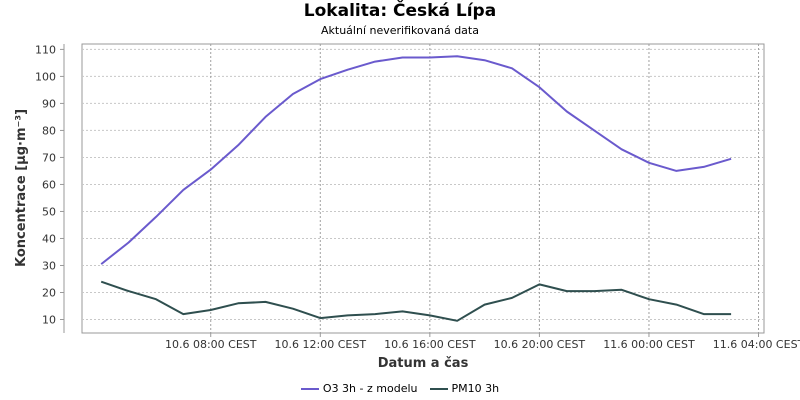 The height and width of the screenshot is (400, 800). What do you see at coordinates (49, 319) in the screenshot?
I see `y-tick-label: 10` at bounding box center [49, 319].